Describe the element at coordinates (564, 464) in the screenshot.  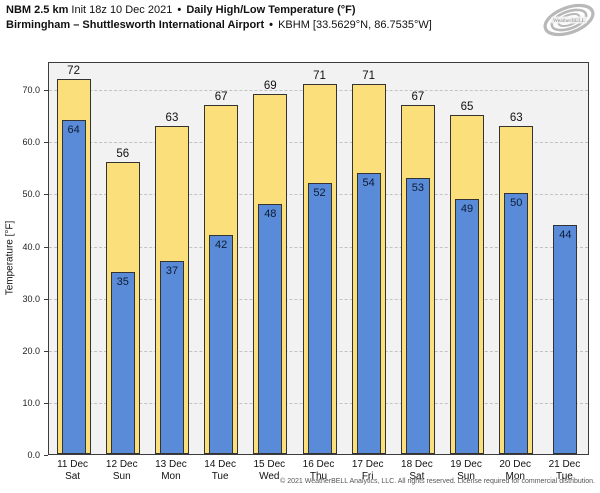
I see `x-tick-date: 21 Dec` at that location.